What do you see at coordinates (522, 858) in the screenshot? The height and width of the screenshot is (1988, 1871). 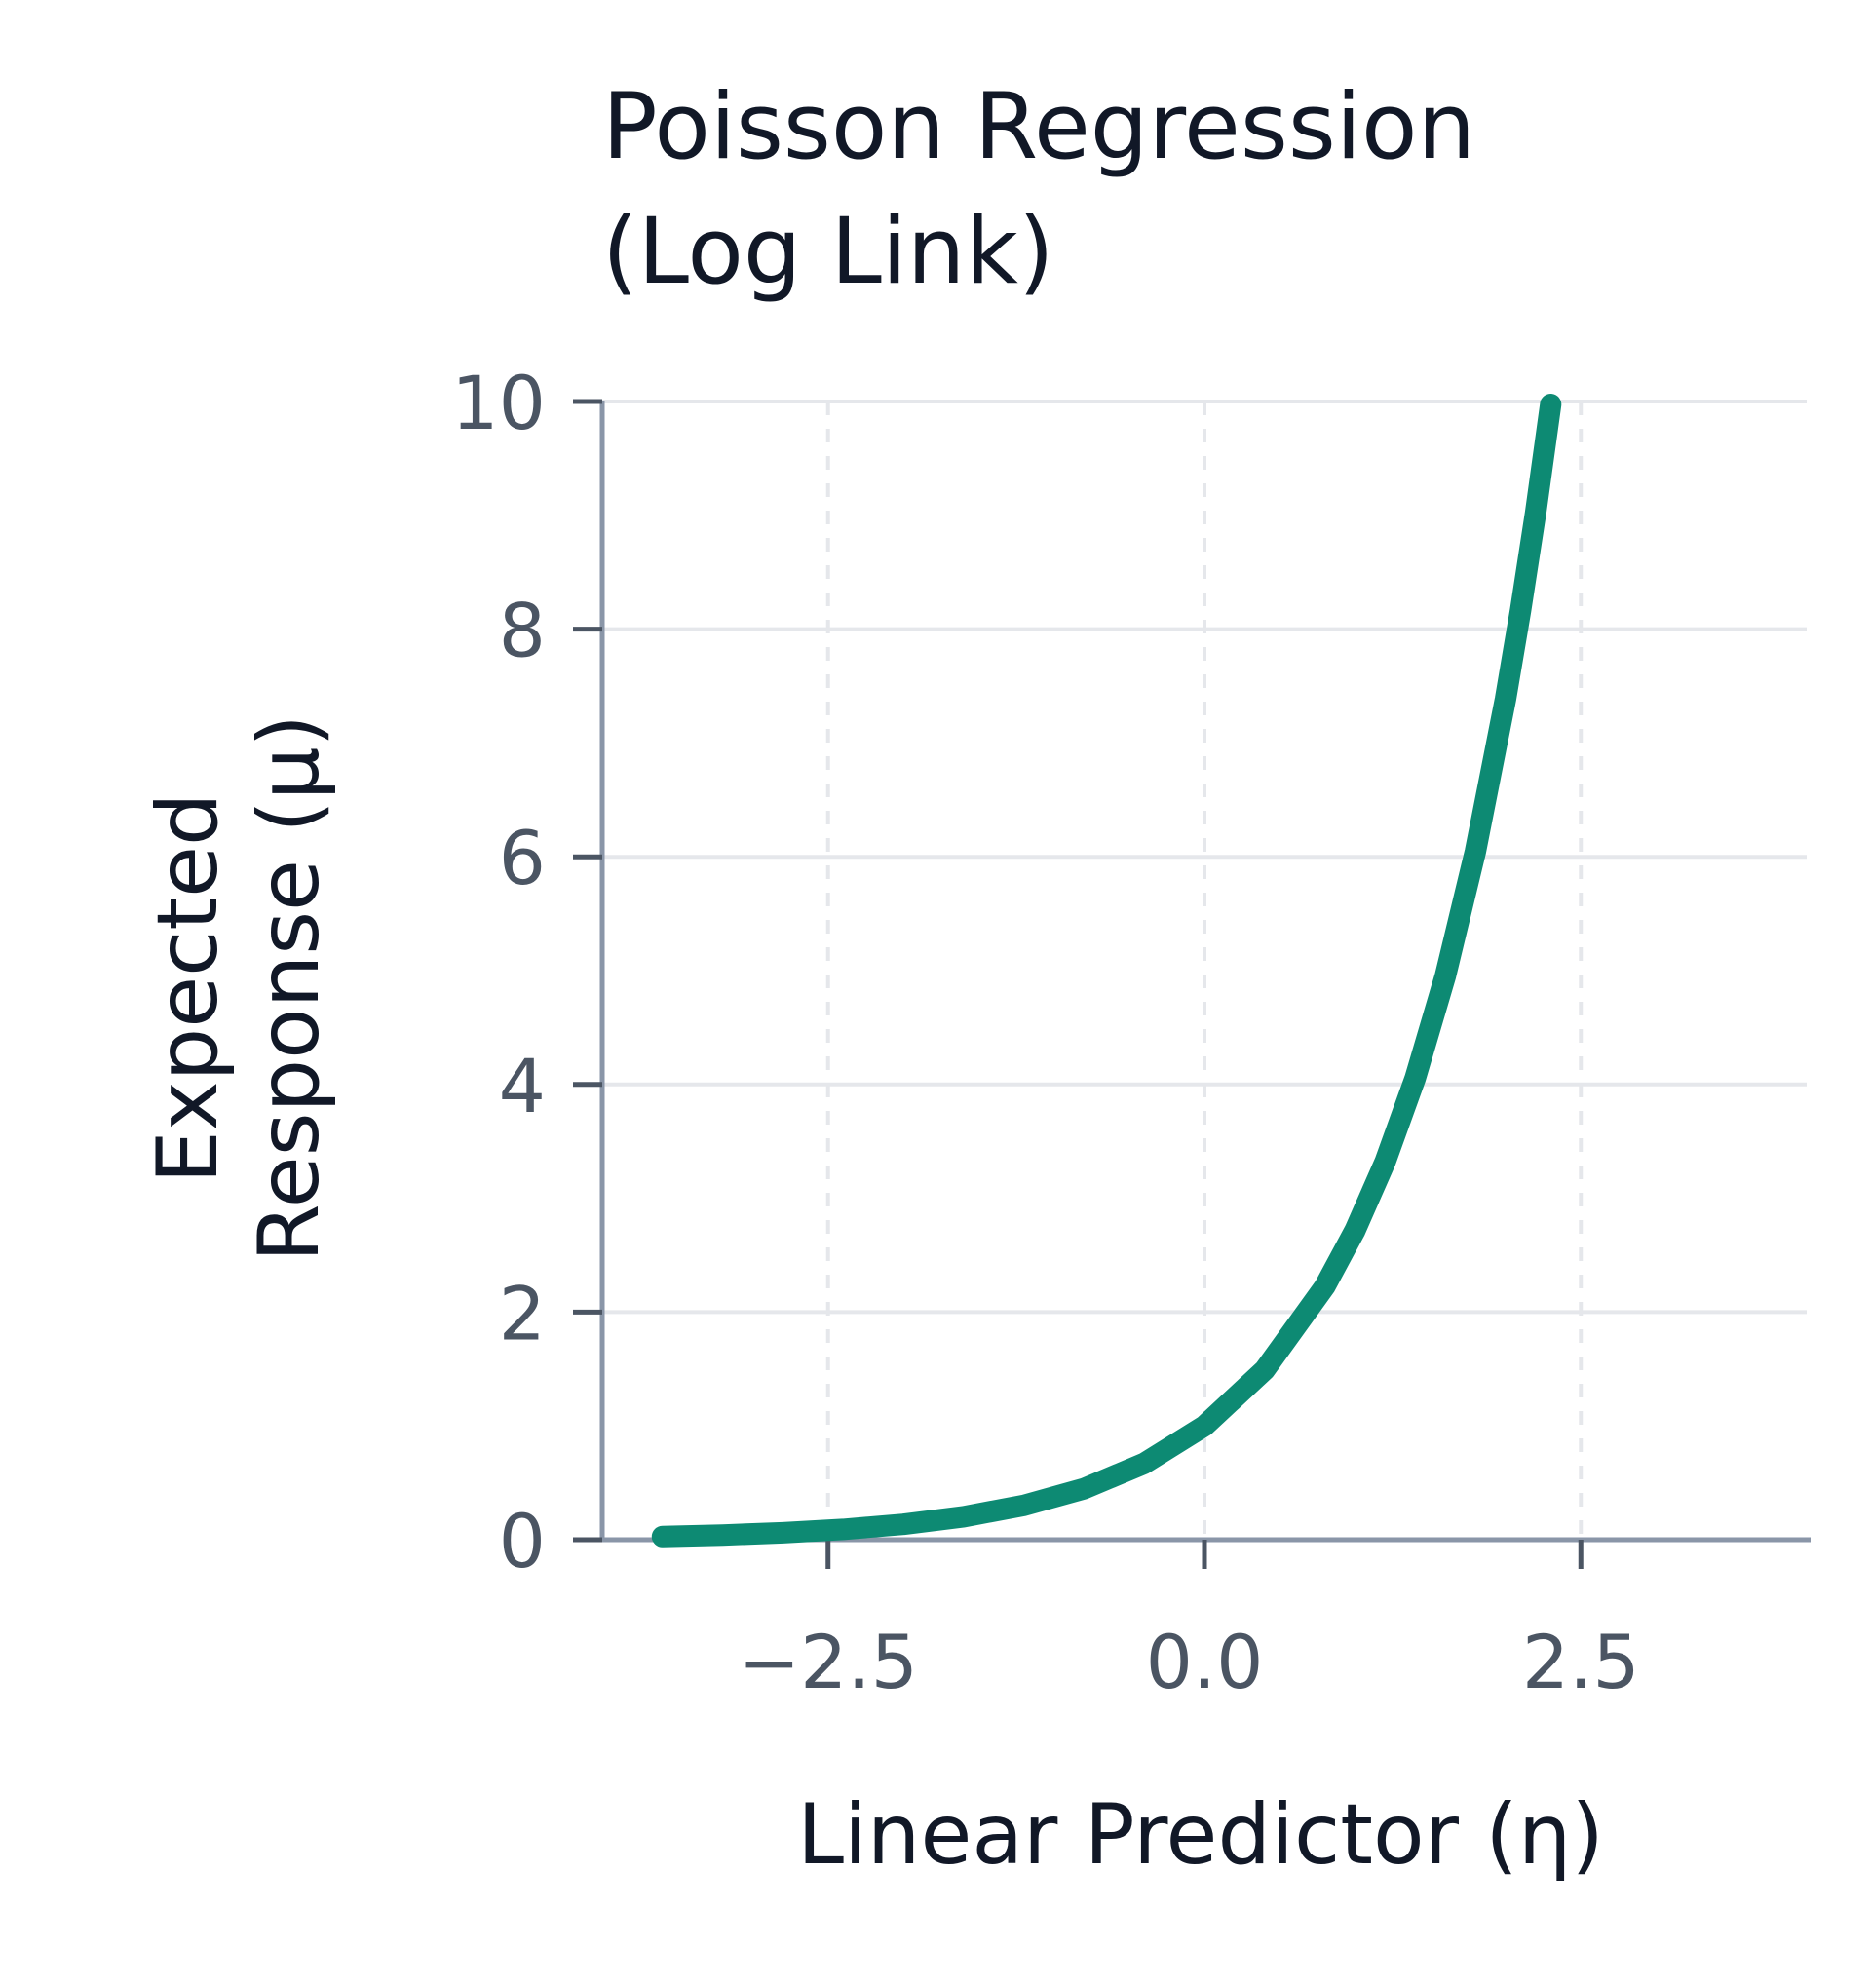 I see `y-tick-label: 6` at bounding box center [522, 858].